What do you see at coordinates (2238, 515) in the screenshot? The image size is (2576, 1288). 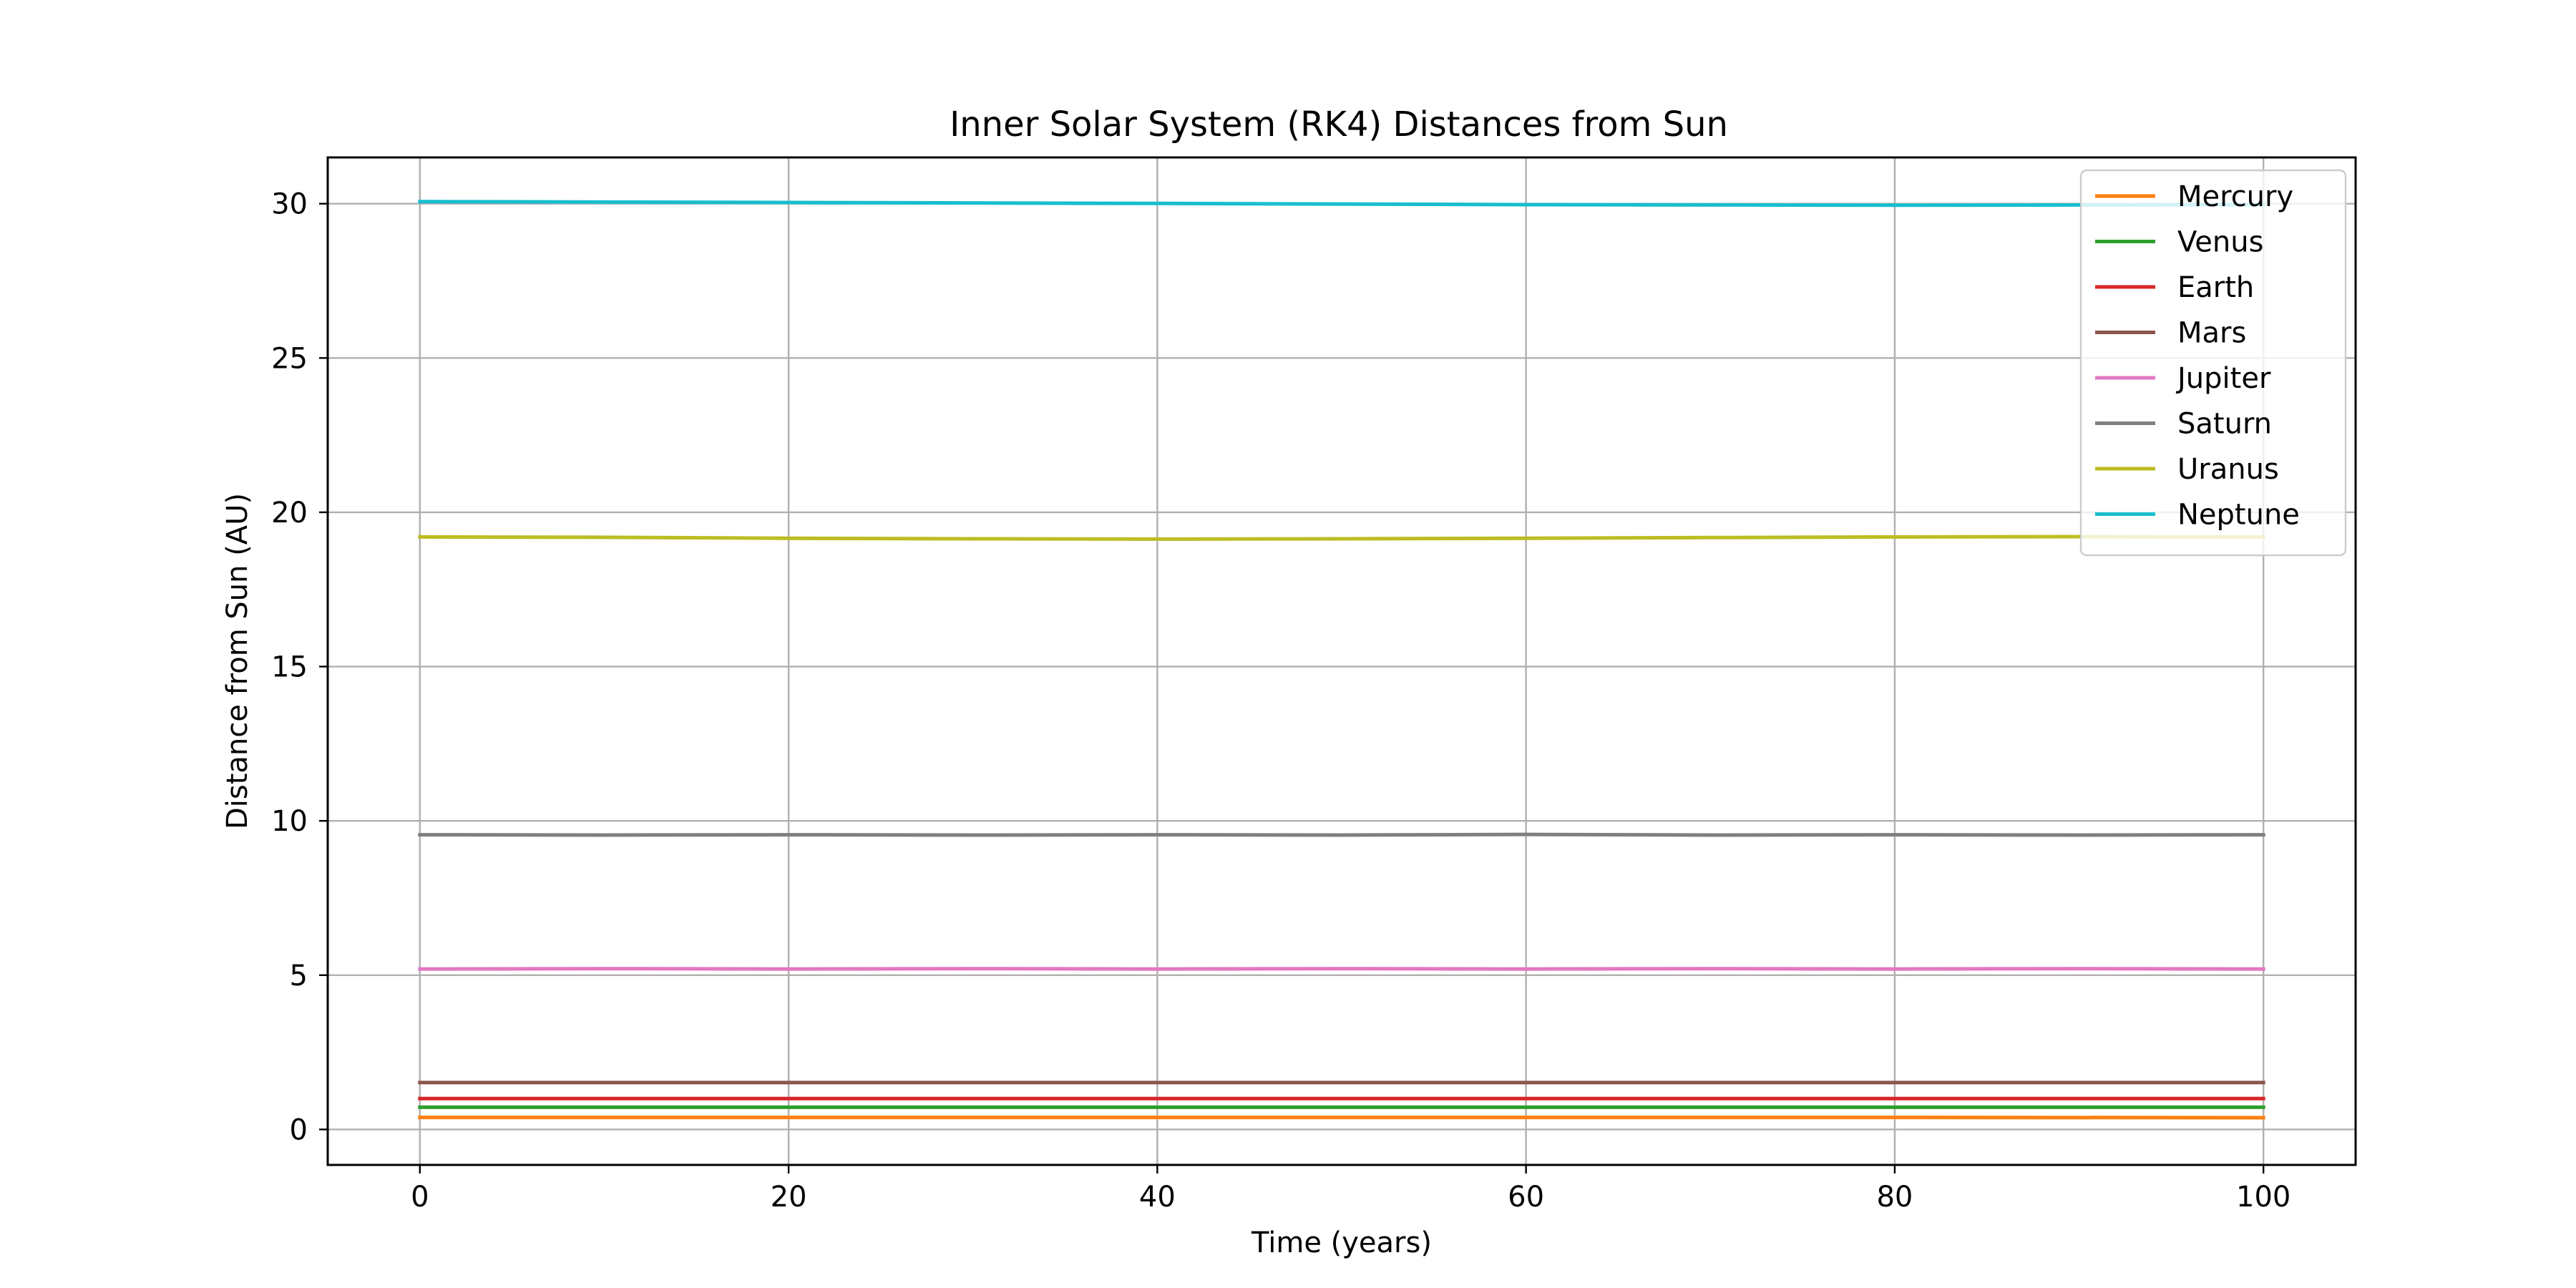 I see `legend-label-neptune: Neptune` at bounding box center [2238, 515].